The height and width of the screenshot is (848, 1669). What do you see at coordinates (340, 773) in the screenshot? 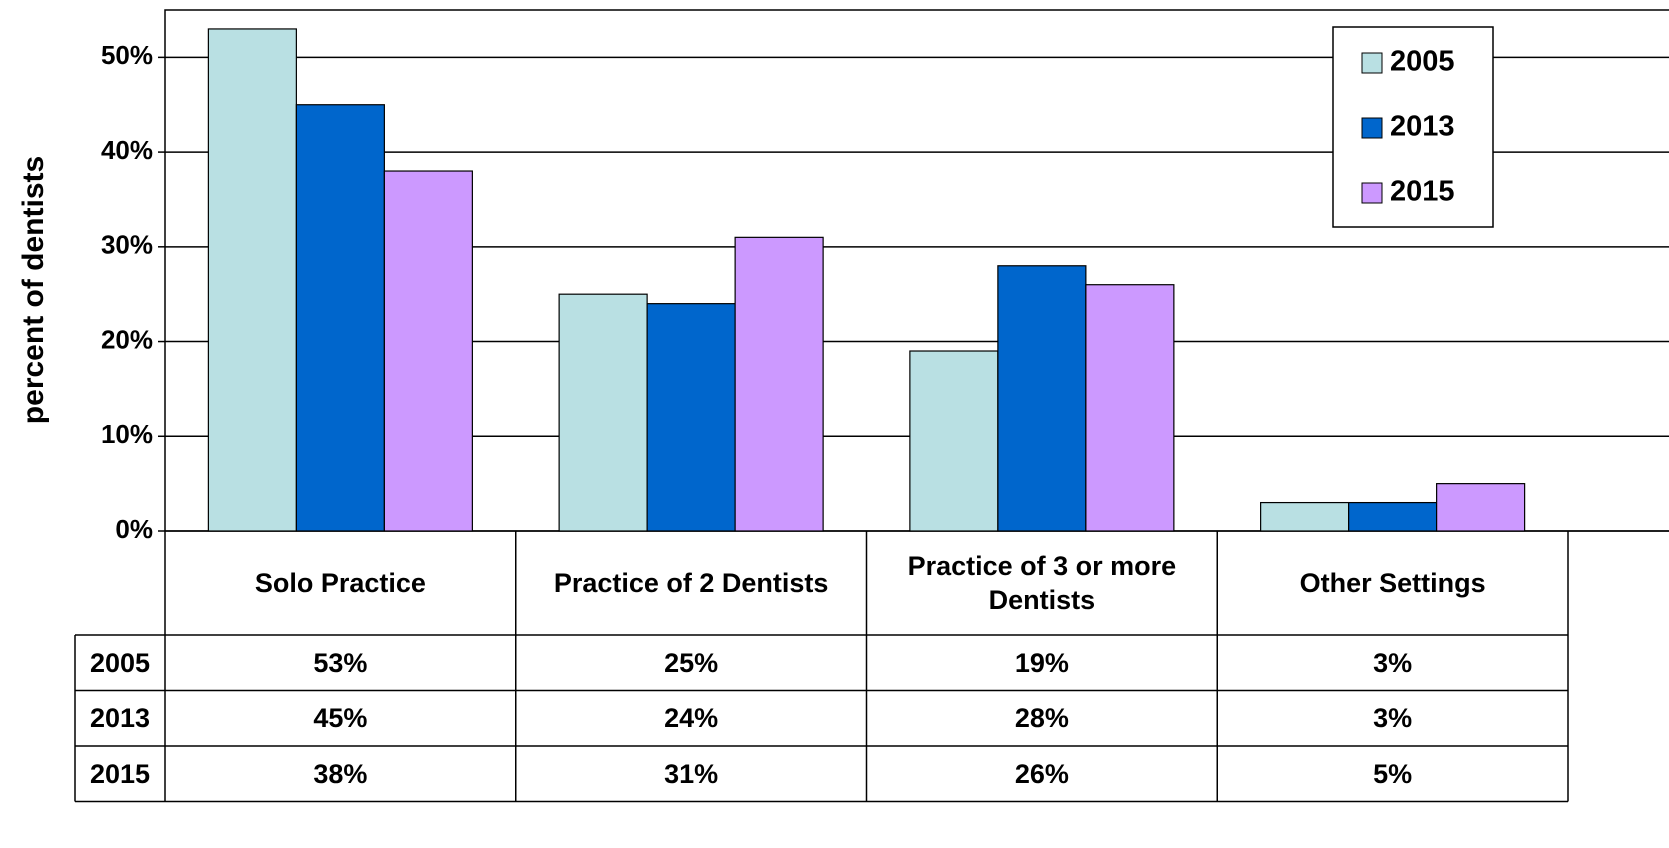
I see `table-value: 38%` at bounding box center [340, 773].